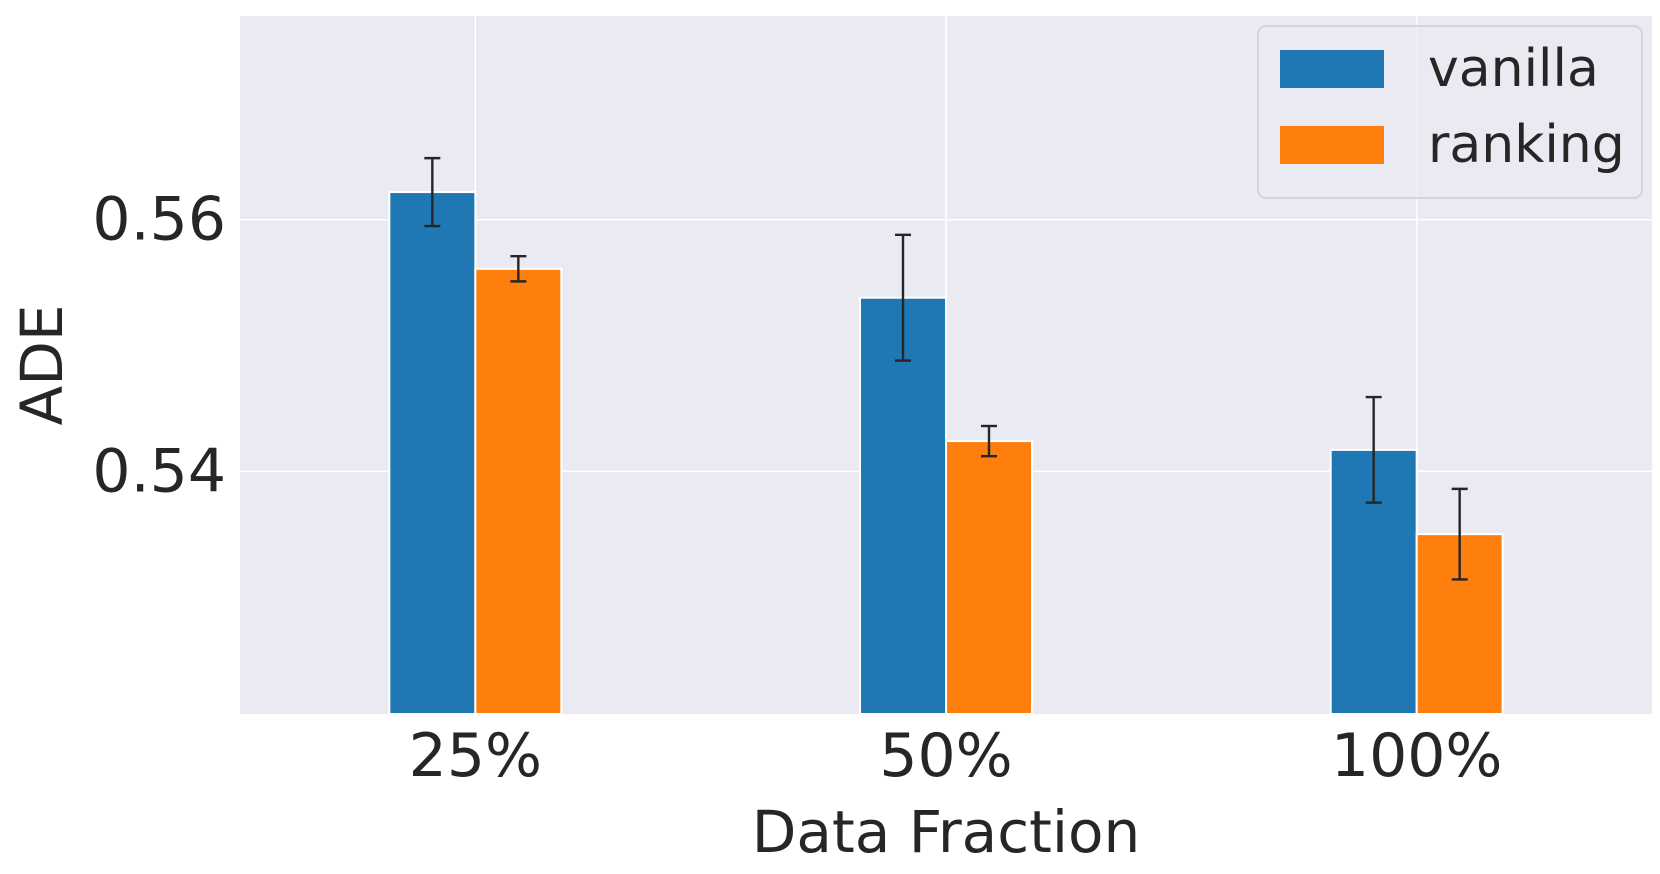 The image size is (1660, 874). I want to click on legend: vanilla ranking, so click(1450, 112).